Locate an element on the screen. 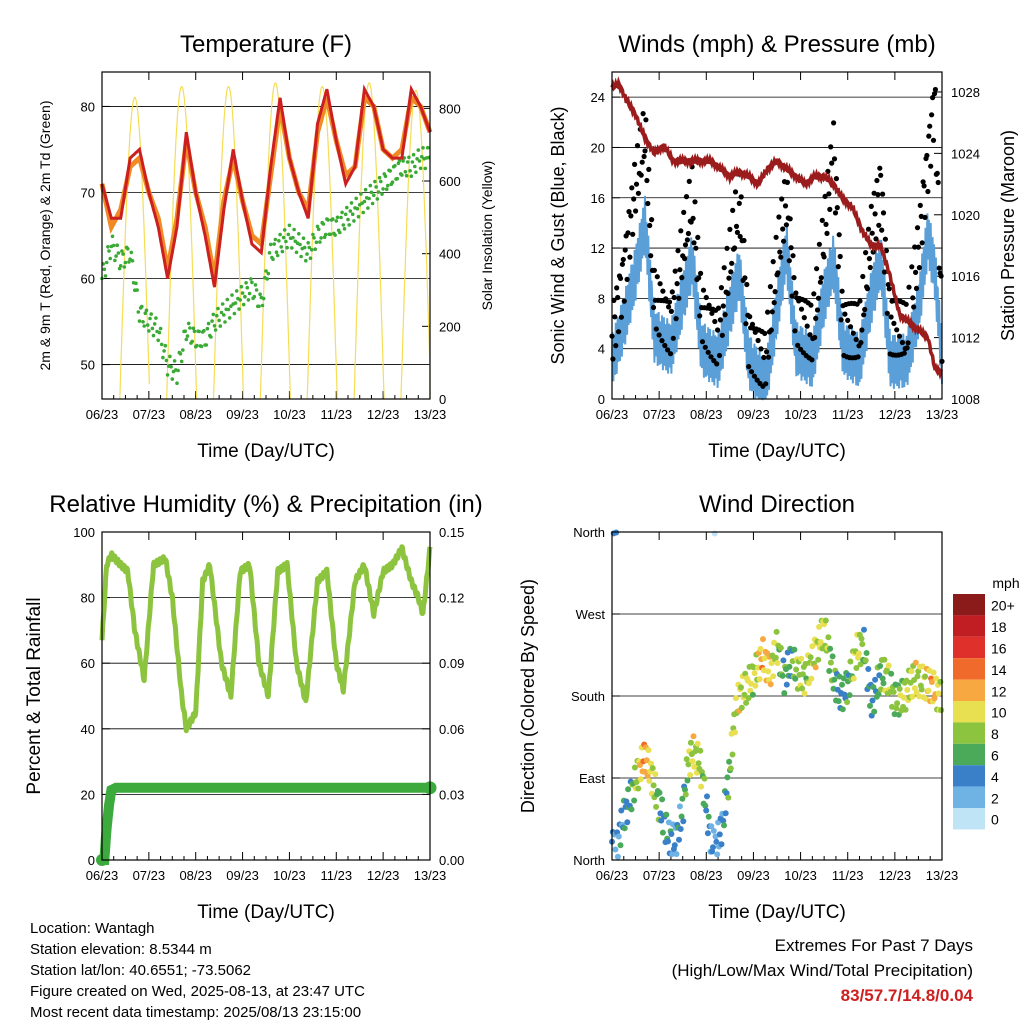 This screenshot has width=1024, height=1024. x-tick-label: 10/23 is located at coordinates (800, 875).